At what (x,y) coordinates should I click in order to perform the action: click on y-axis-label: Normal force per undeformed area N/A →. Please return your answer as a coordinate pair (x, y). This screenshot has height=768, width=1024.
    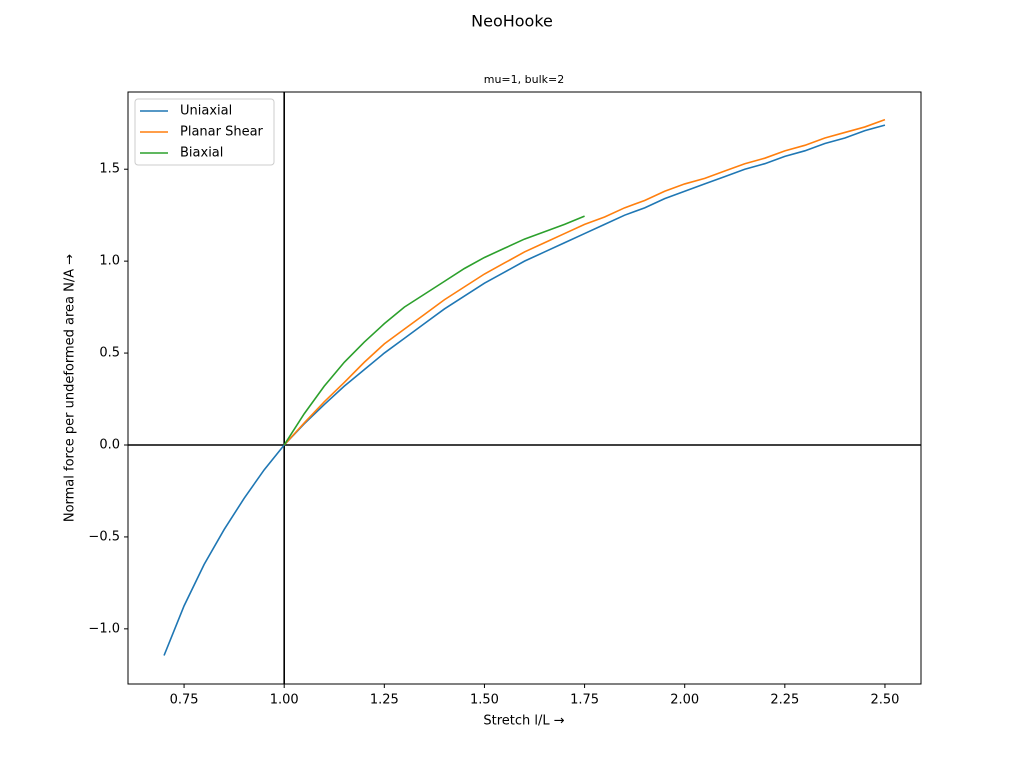
    Looking at the image, I should click on (70, 388).